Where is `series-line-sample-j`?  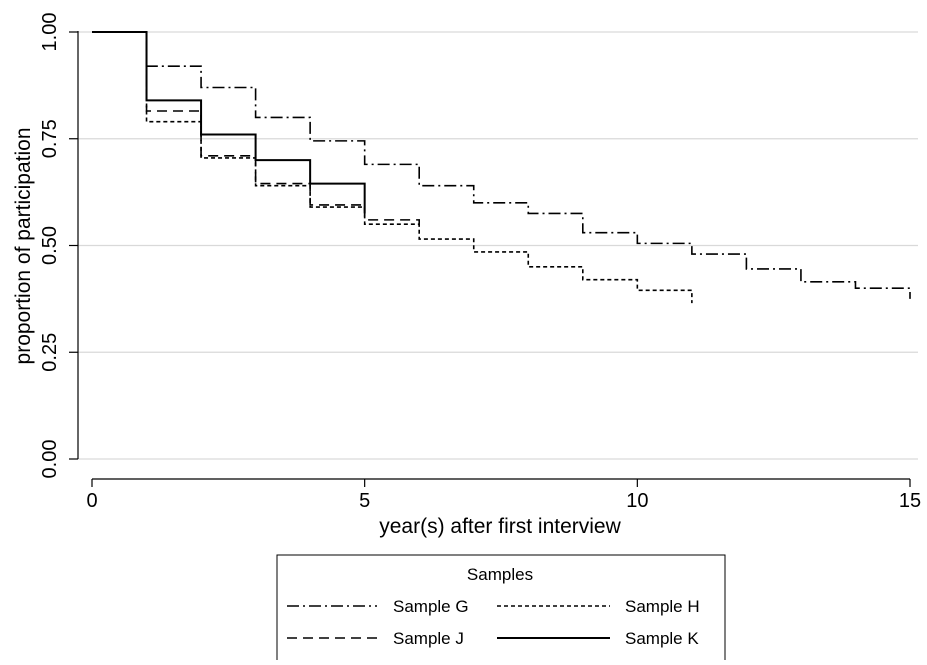
series-line-sample-j is located at coordinates (256, 130).